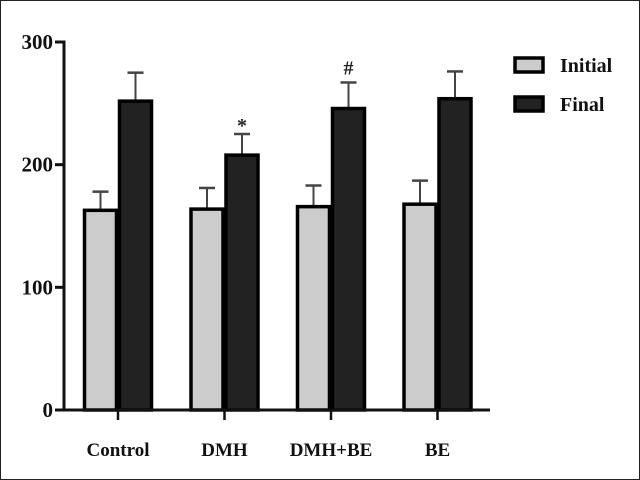 The width and height of the screenshot is (640, 480). What do you see at coordinates (582, 105) in the screenshot?
I see `legend-label-final: Final` at bounding box center [582, 105].